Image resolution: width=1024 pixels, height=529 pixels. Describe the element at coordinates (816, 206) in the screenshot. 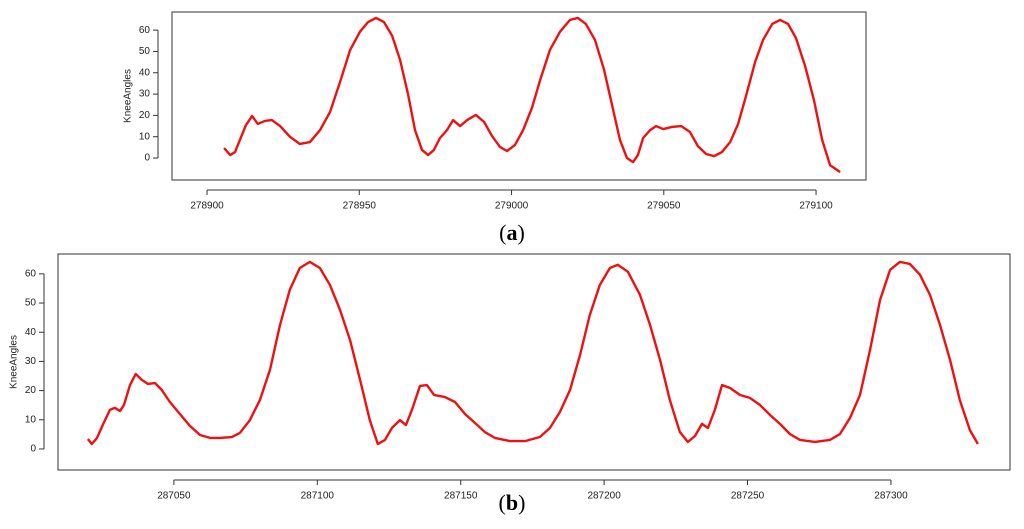

I see `x-tick-label: 279100` at that location.